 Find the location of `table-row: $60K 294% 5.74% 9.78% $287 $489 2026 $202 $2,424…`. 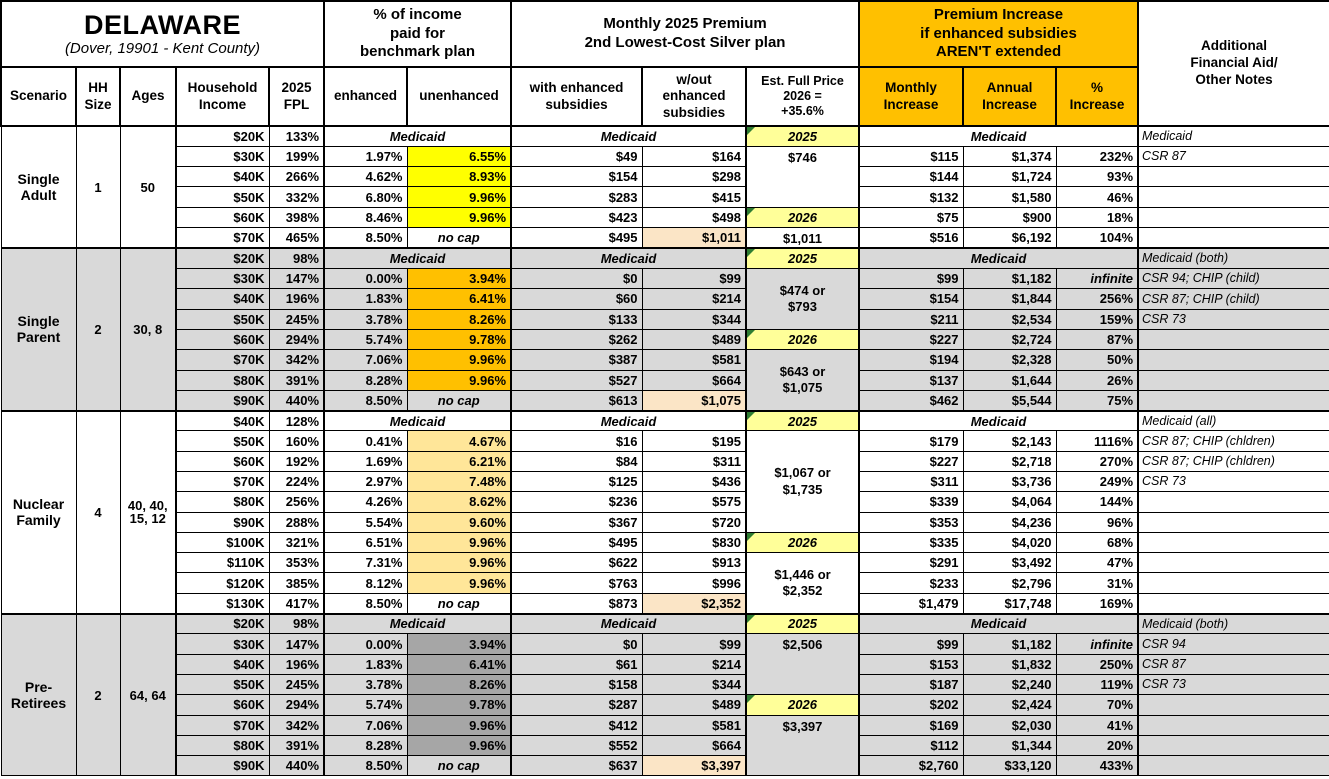

table-row: $60K 294% 5.74% 9.78% $287 $489 2026 $202 $2,424… is located at coordinates (665, 705).